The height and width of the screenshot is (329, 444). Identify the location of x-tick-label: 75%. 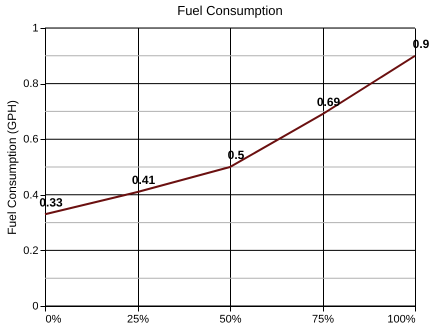
(323, 320).